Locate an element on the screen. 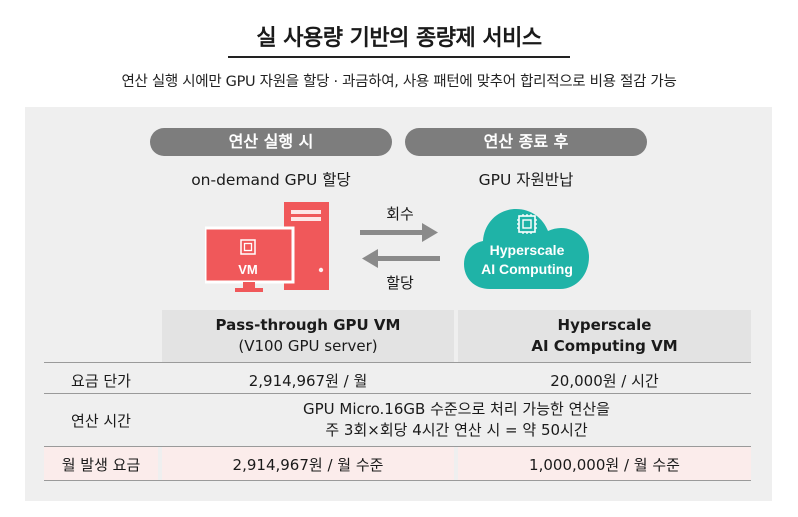  cloud-illustration: Hyperscale AI Computing is located at coordinates (526, 249).